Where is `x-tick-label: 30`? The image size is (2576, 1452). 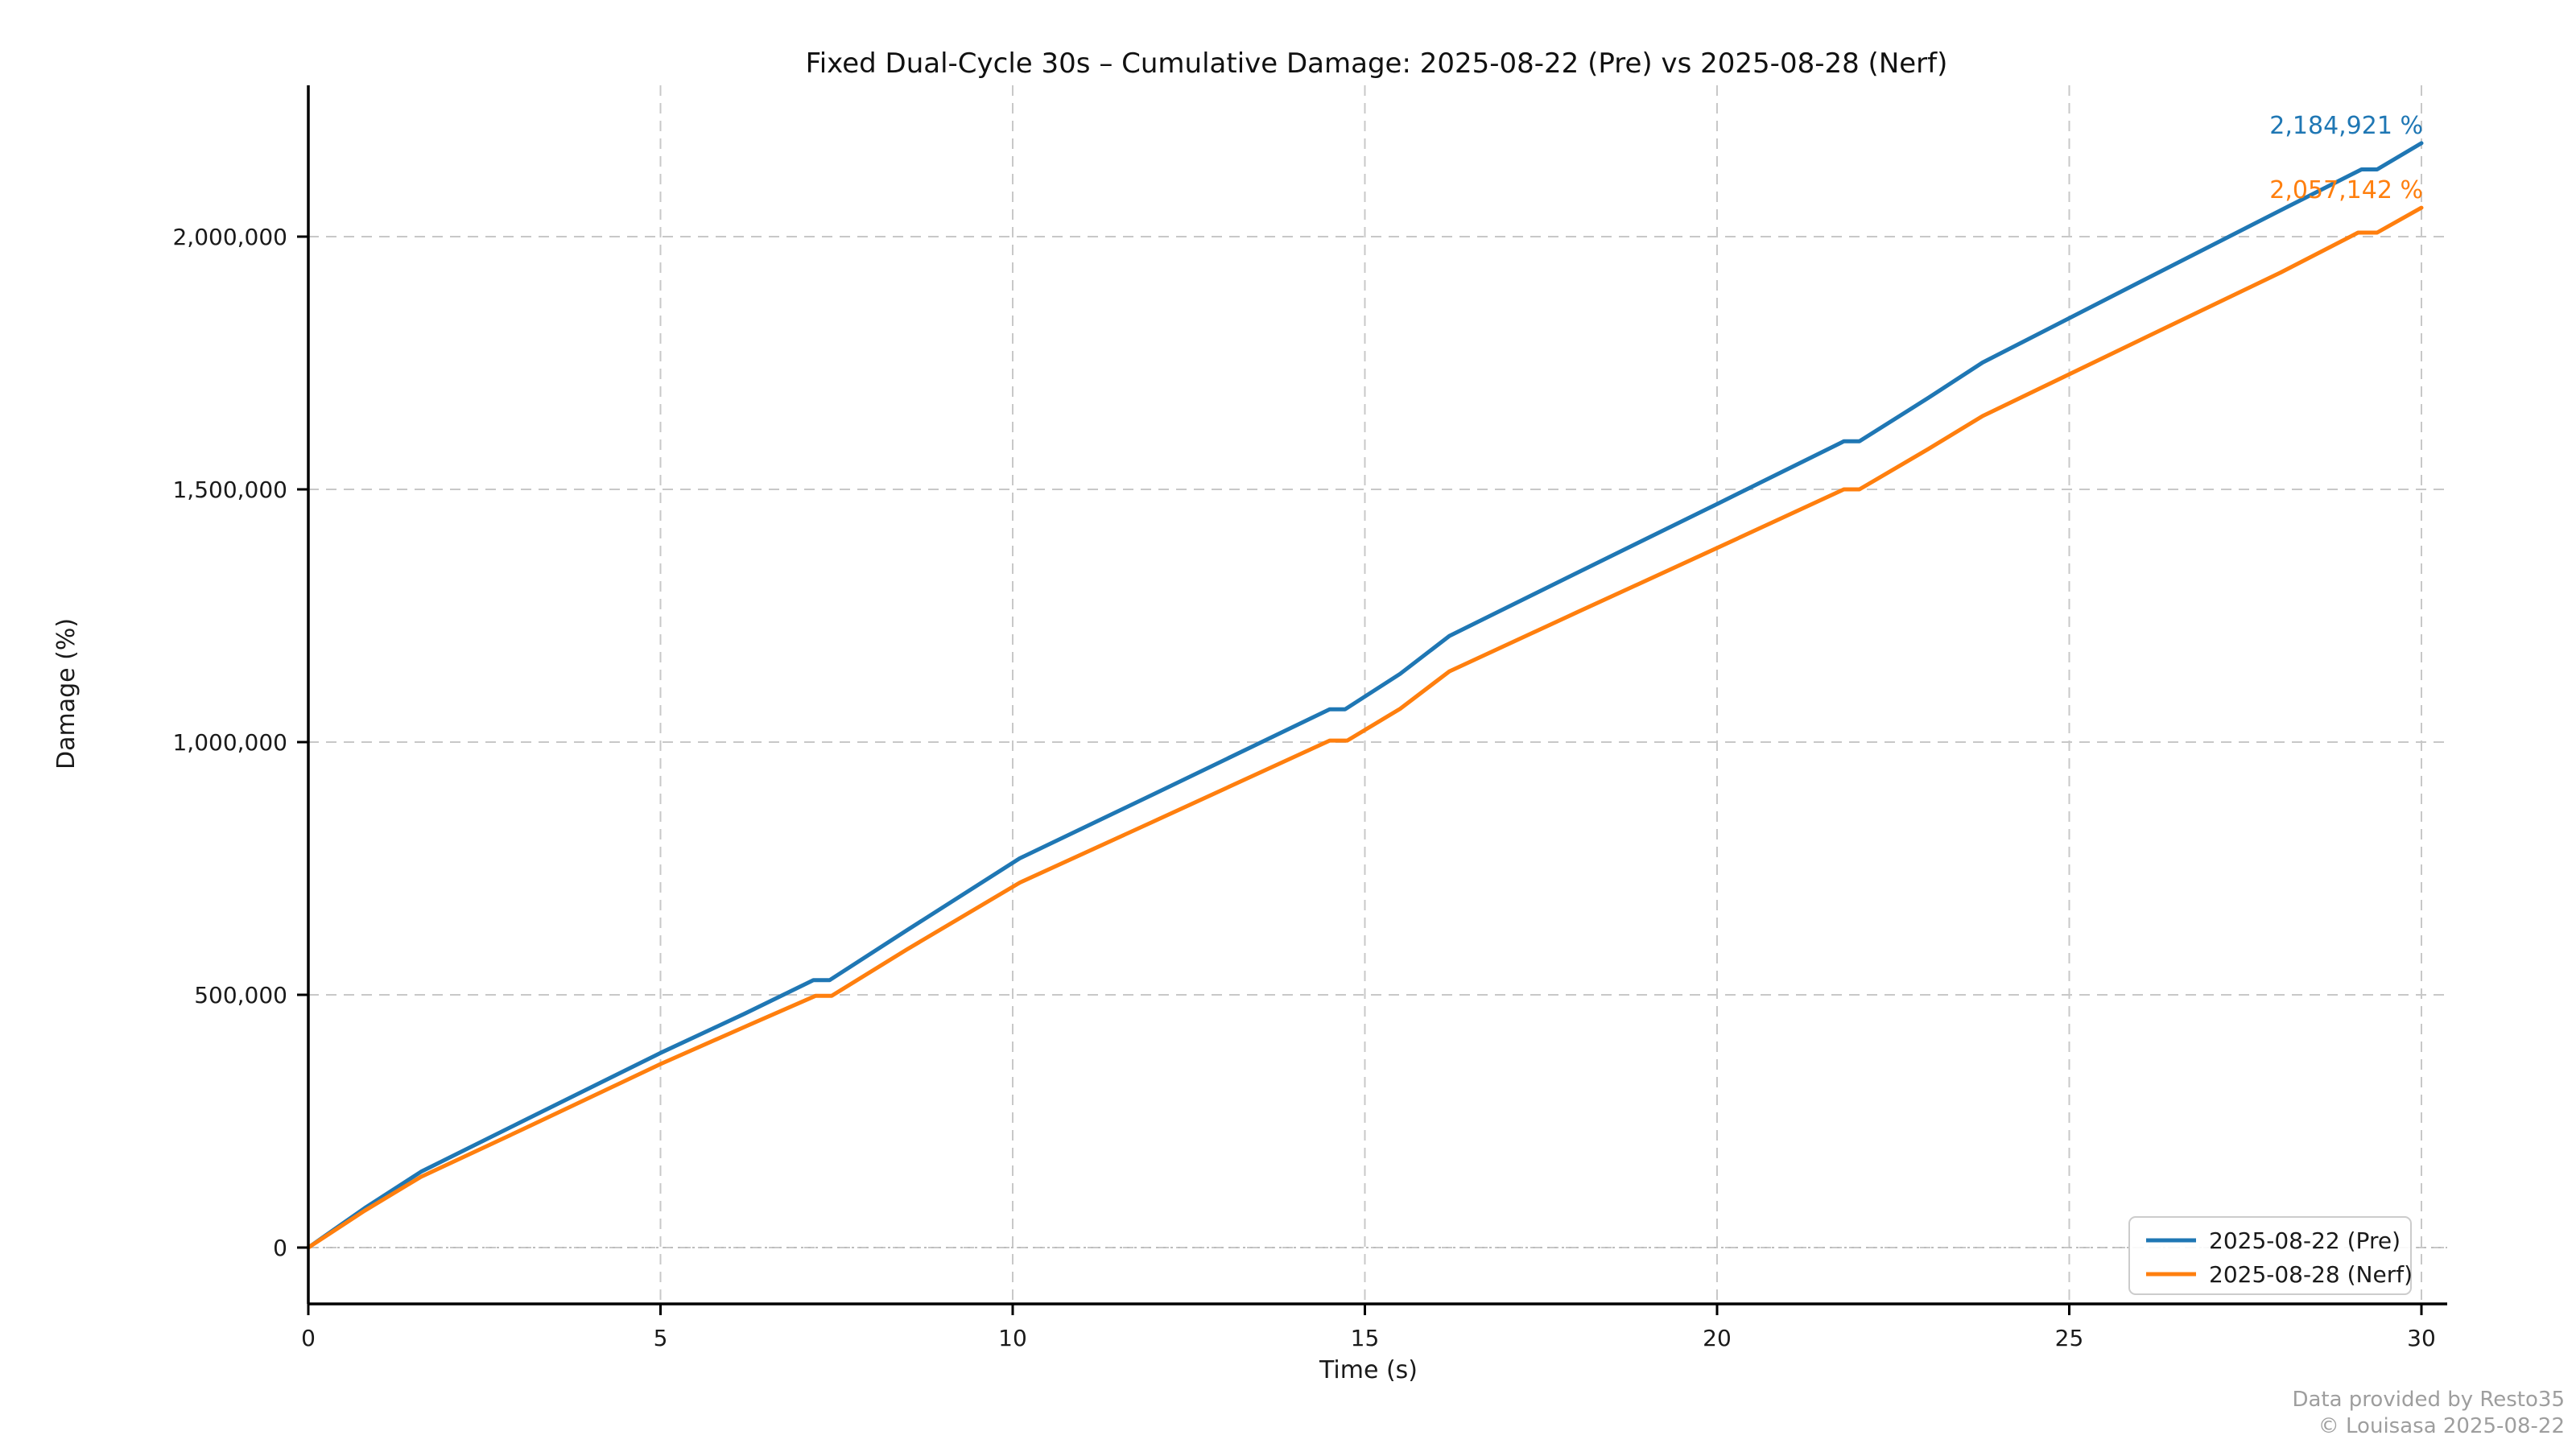
x-tick-label: 30 is located at coordinates (2421, 1338).